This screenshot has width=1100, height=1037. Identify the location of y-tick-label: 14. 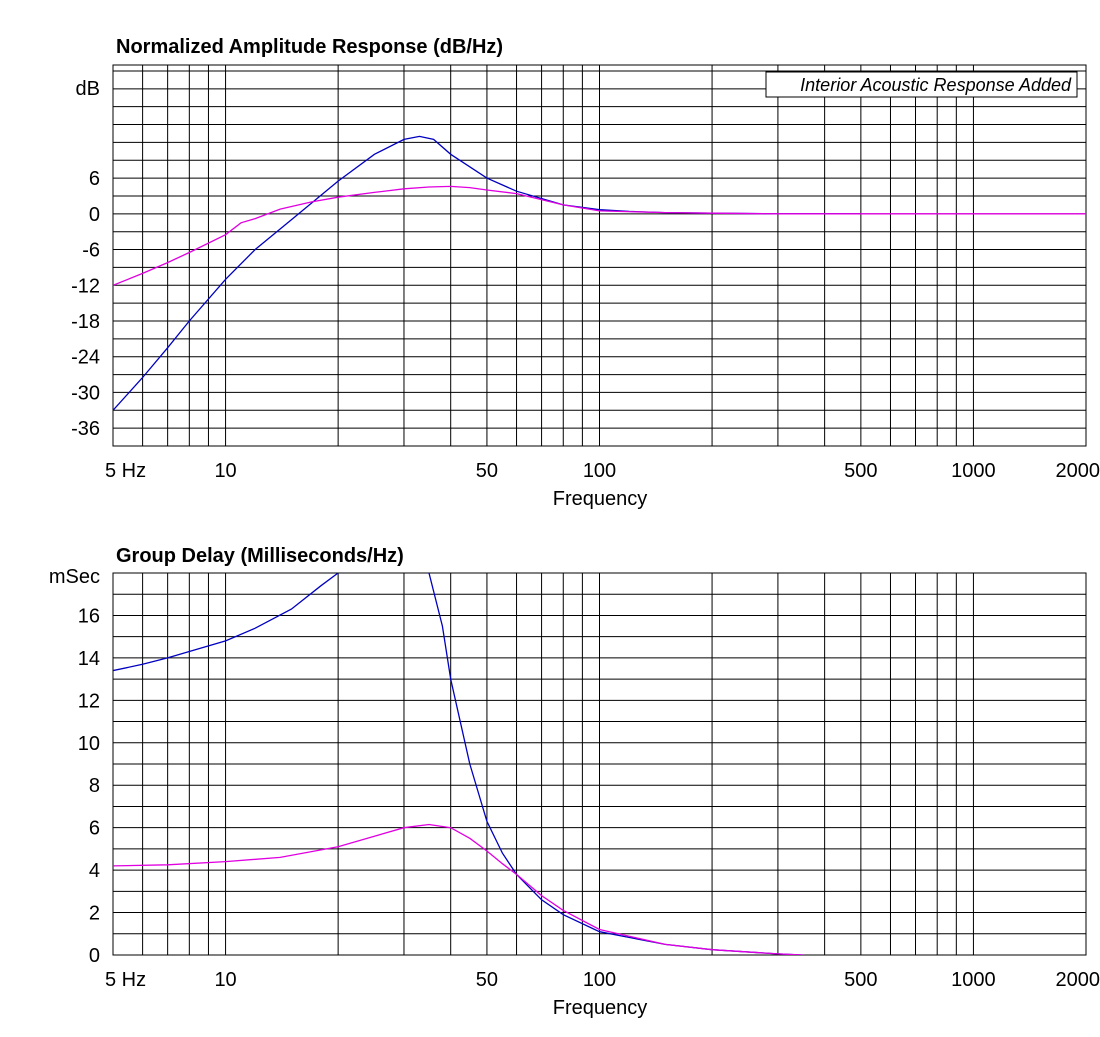
(89, 659).